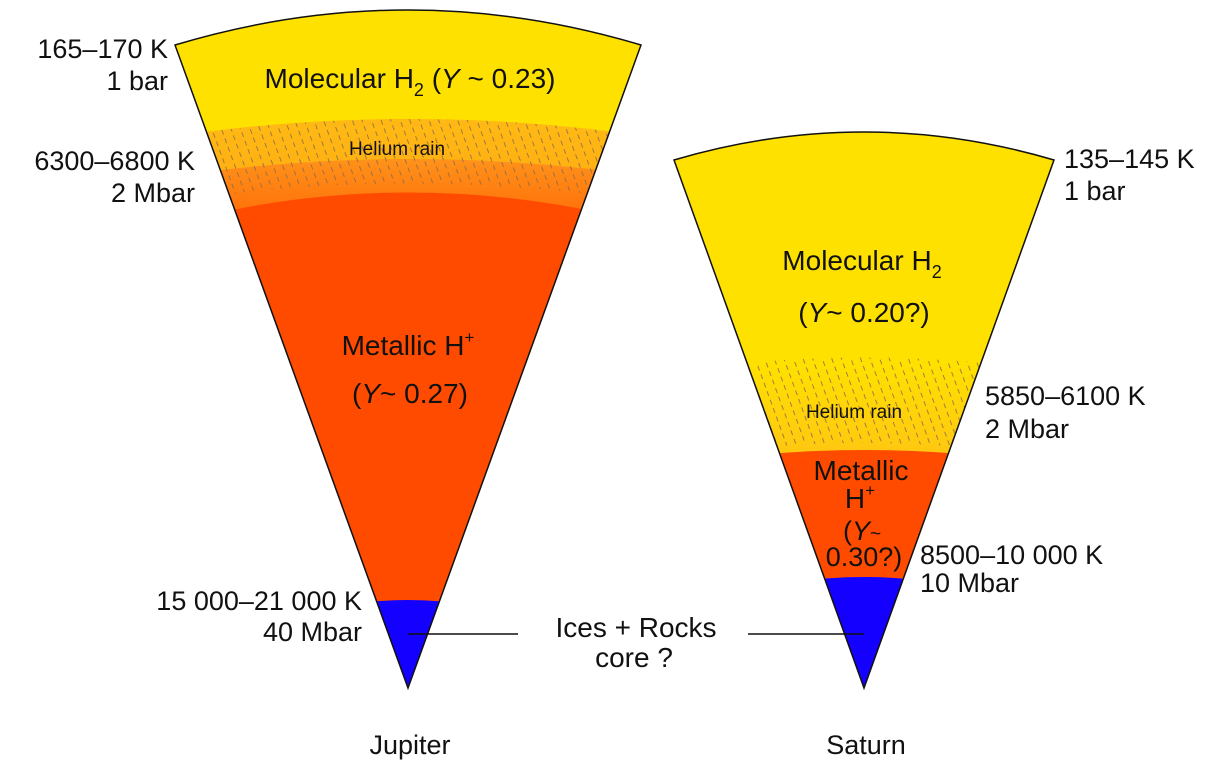 The image size is (1228, 774). What do you see at coordinates (408, 344) in the screenshot?
I see `jupiter-metallic-label: Metallic H+` at bounding box center [408, 344].